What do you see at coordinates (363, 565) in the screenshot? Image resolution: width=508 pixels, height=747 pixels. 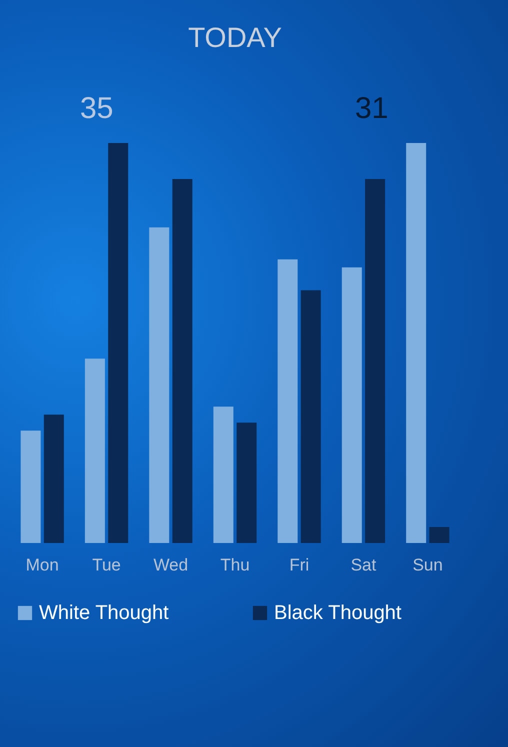 I see `x-tick-label: Sat` at bounding box center [363, 565].